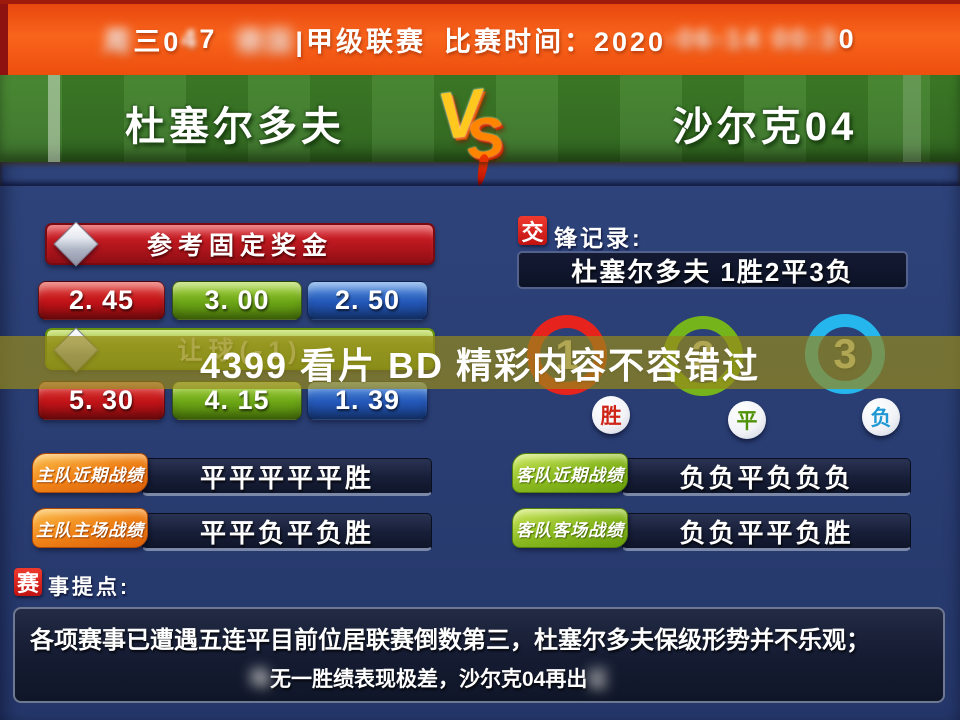 This screenshot has height=720, width=960. What do you see at coordinates (235, 127) in the screenshot?
I see `home-team-name: 杜塞尔多夫` at bounding box center [235, 127].